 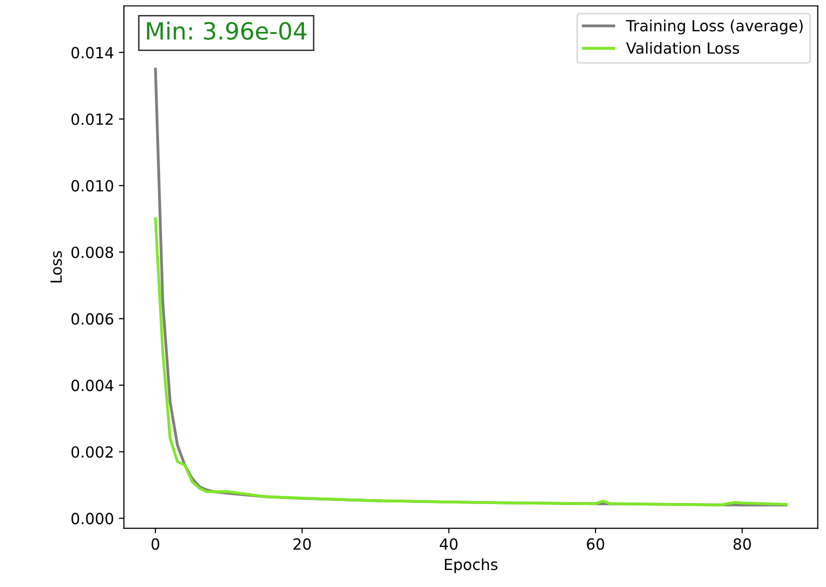 I want to click on y-tick-label: 0.014, so click(x=92, y=52).